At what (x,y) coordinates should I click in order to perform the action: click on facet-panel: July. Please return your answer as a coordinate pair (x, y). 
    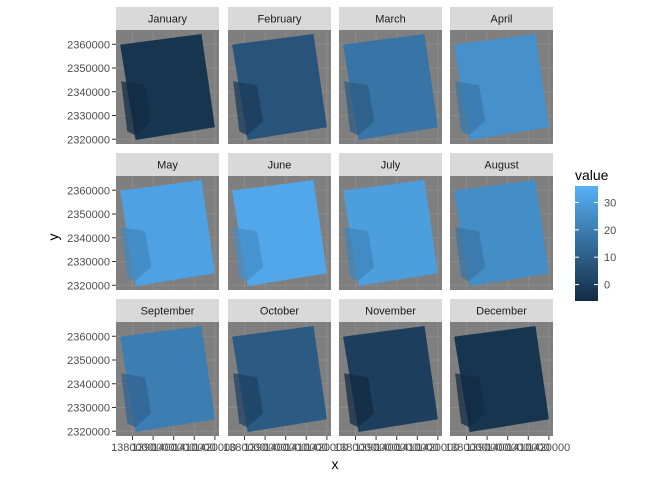
    Looking at the image, I should click on (390, 221).